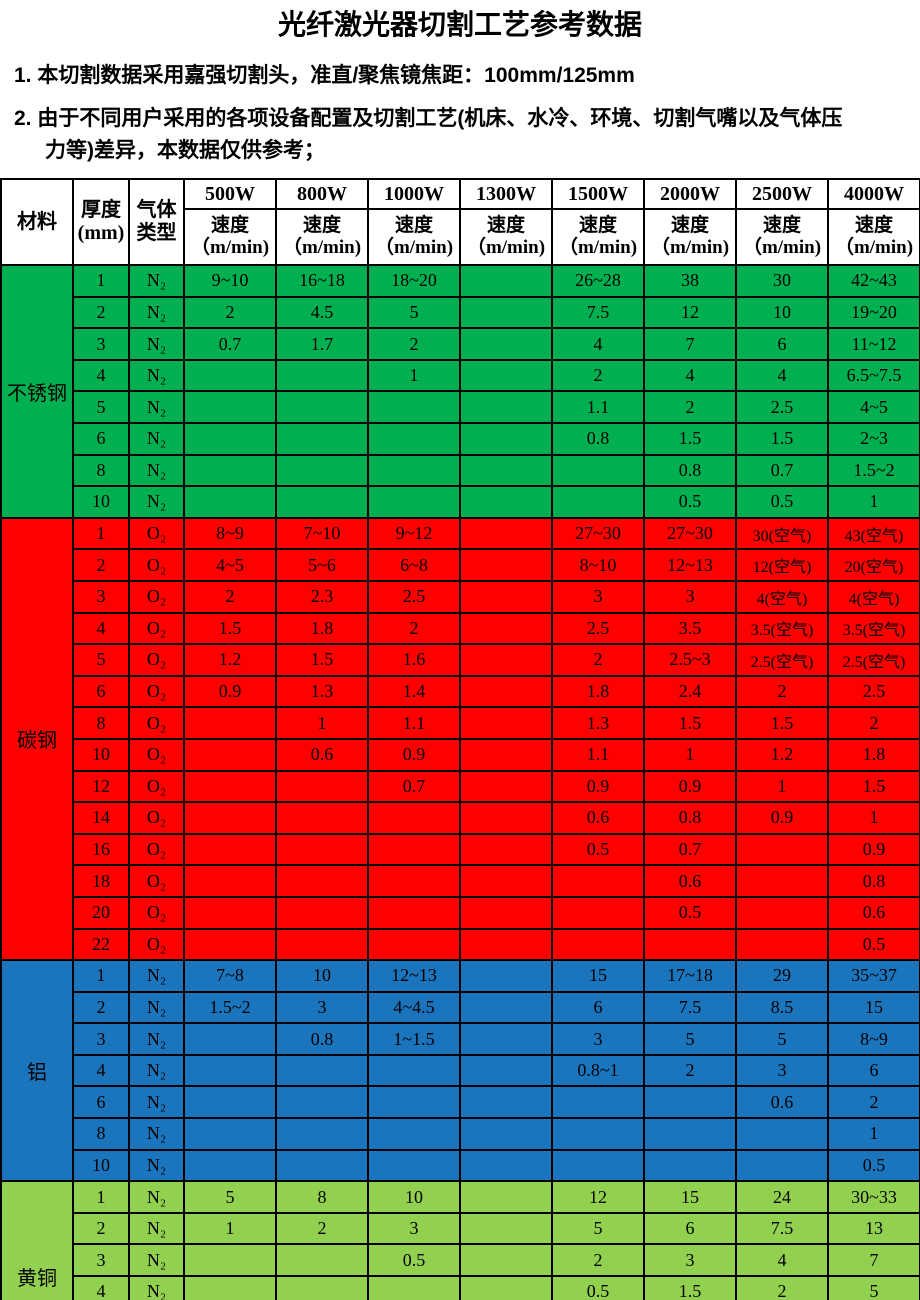  I want to click on speed-cell: 2.5, so click(782, 407).